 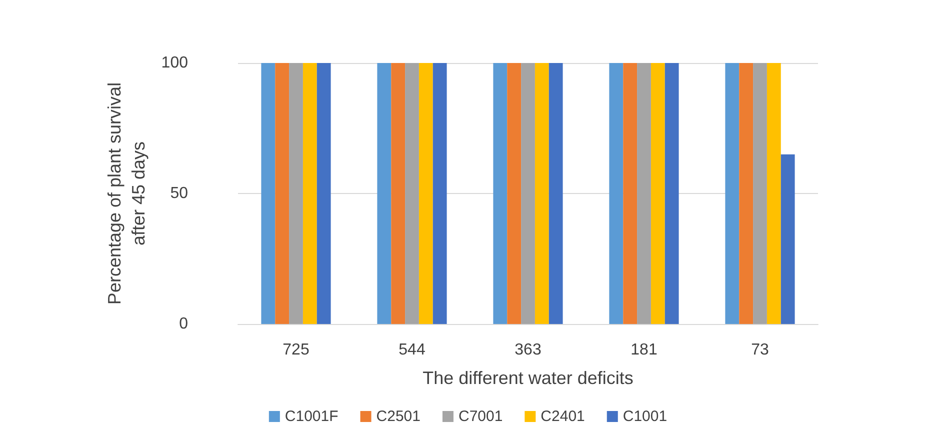 What do you see at coordinates (528, 350) in the screenshot?
I see `x-tick-label: 363` at bounding box center [528, 350].